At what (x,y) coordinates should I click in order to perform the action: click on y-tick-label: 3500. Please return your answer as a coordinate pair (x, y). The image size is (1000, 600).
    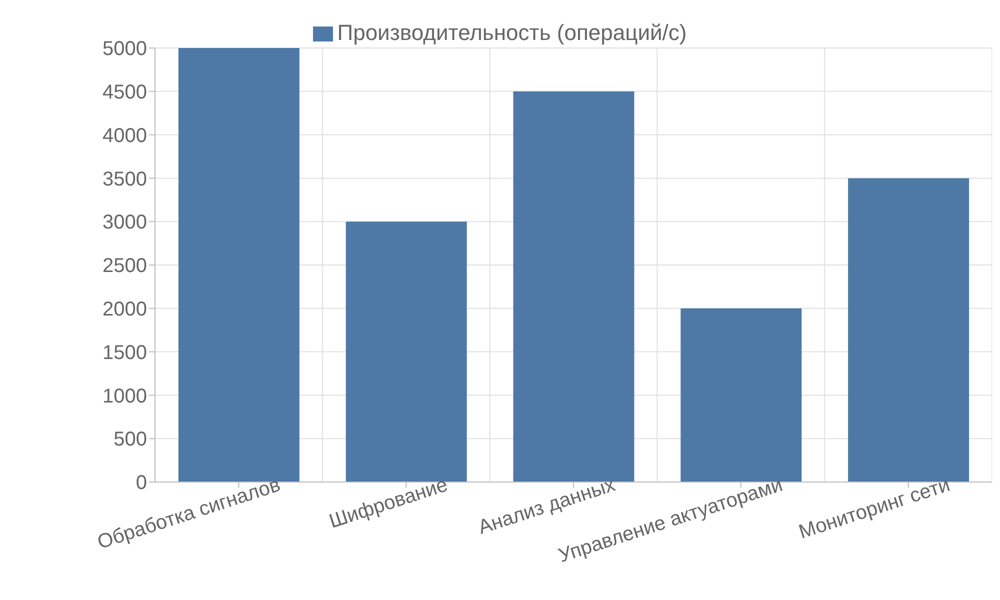
    Looking at the image, I should click on (124, 179).